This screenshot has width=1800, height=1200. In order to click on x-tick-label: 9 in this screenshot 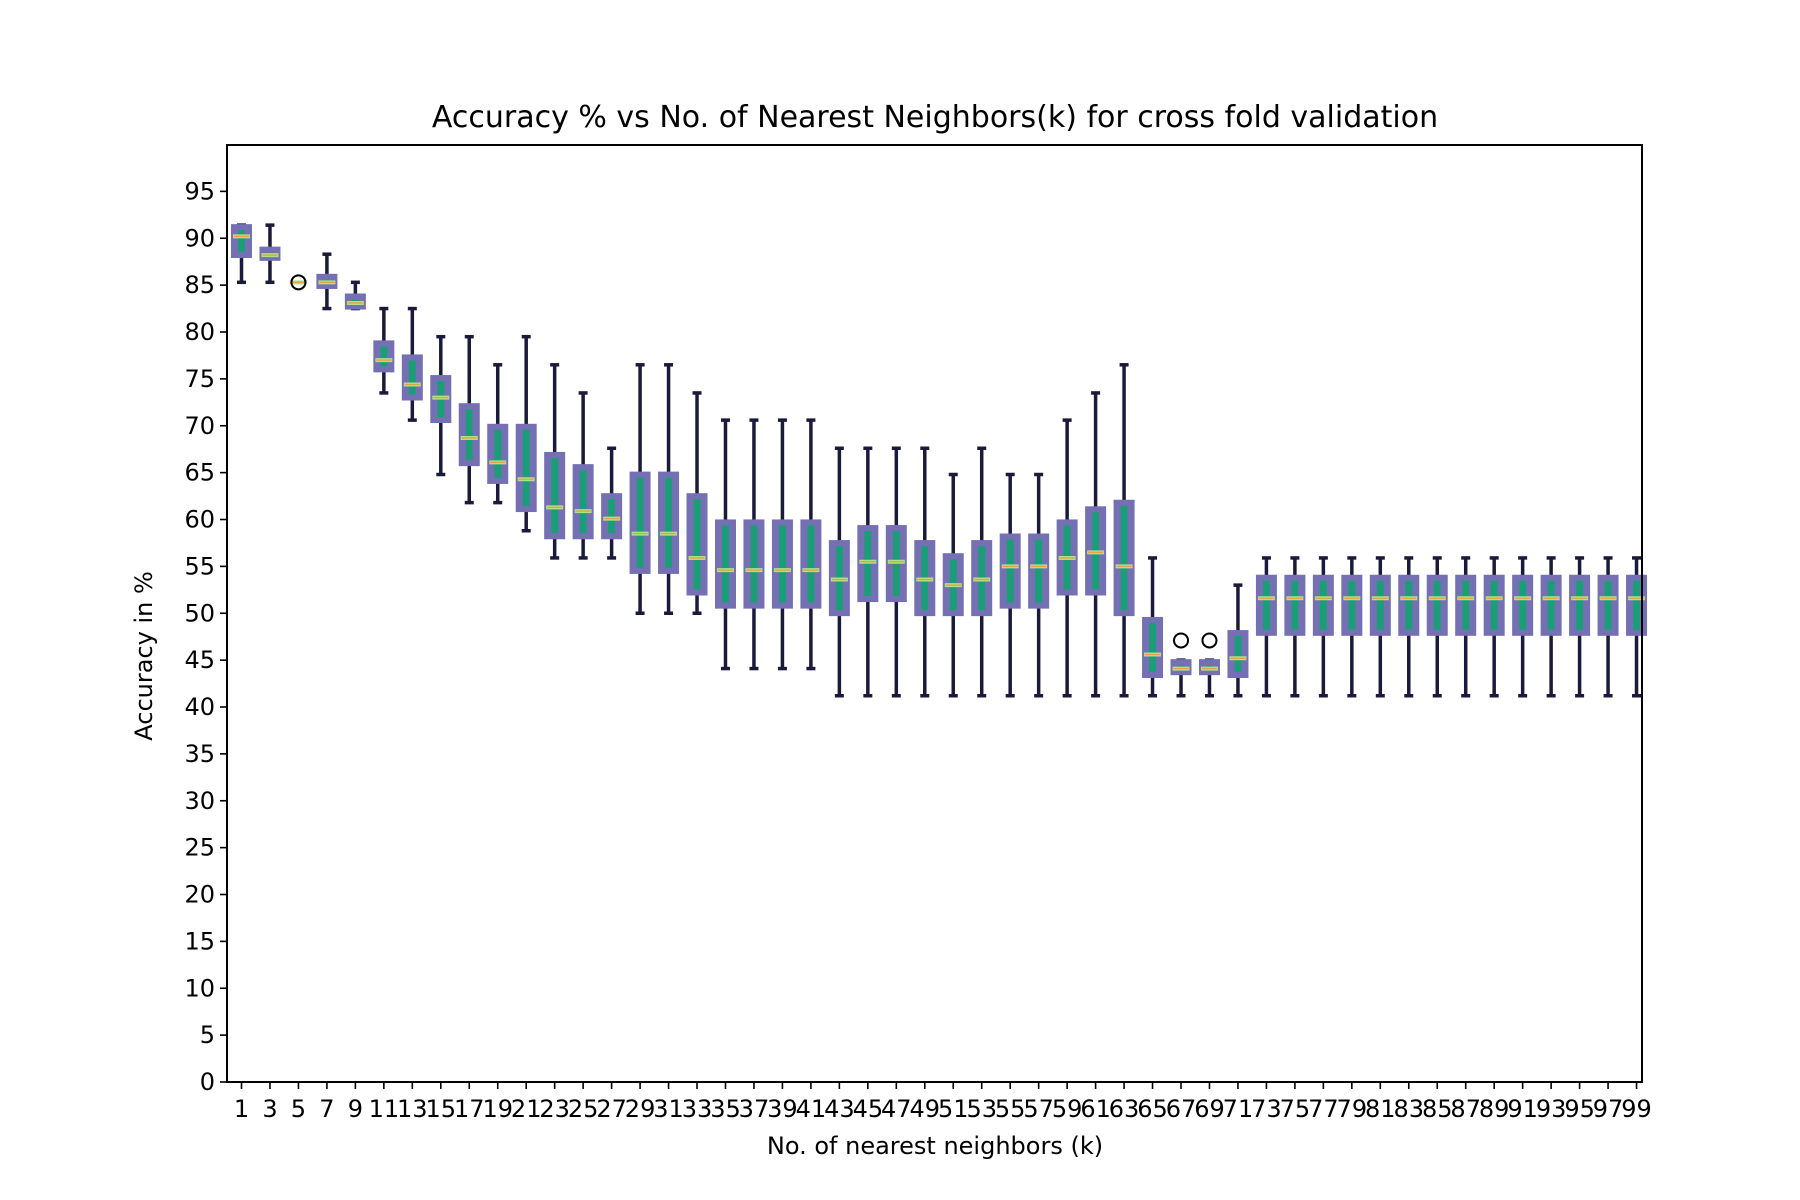, I will do `click(355, 1109)`.